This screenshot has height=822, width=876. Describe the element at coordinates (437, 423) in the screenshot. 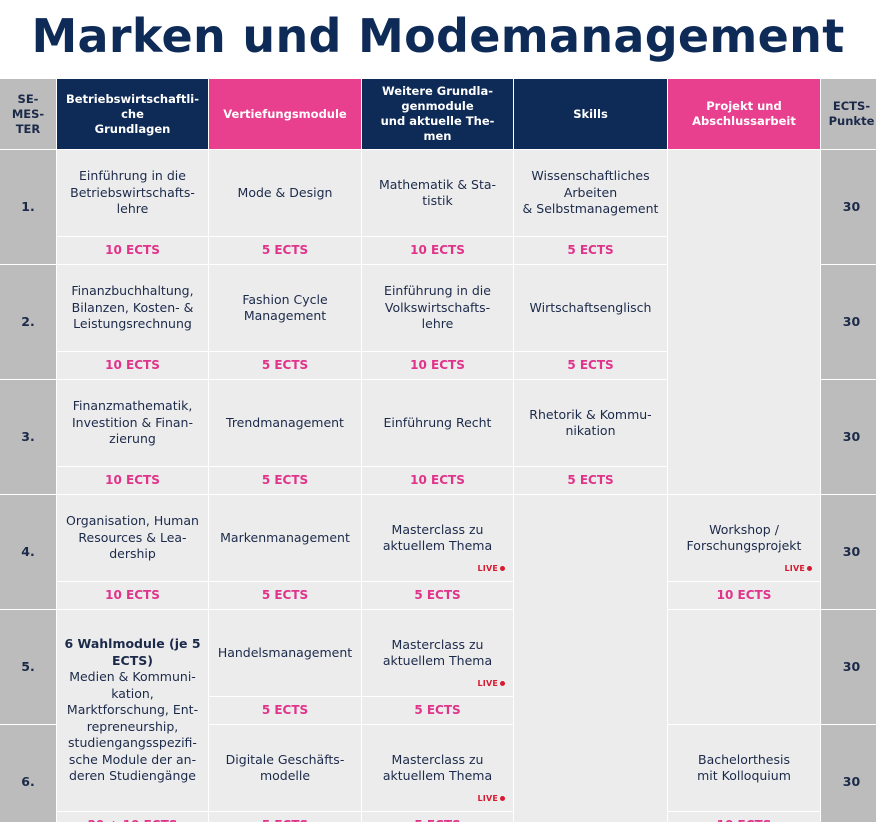

I see `module-cell: Einführung Recht` at that location.